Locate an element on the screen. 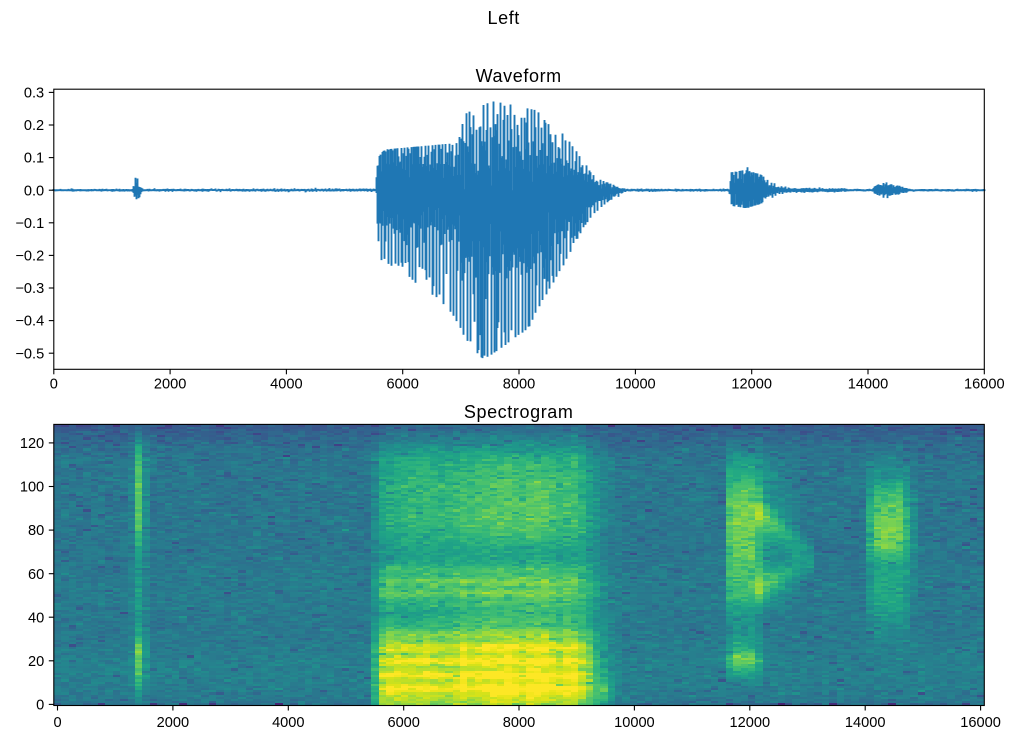 This screenshot has width=1015, height=739. svg-text: −0.3 is located at coordinates (29, 289).